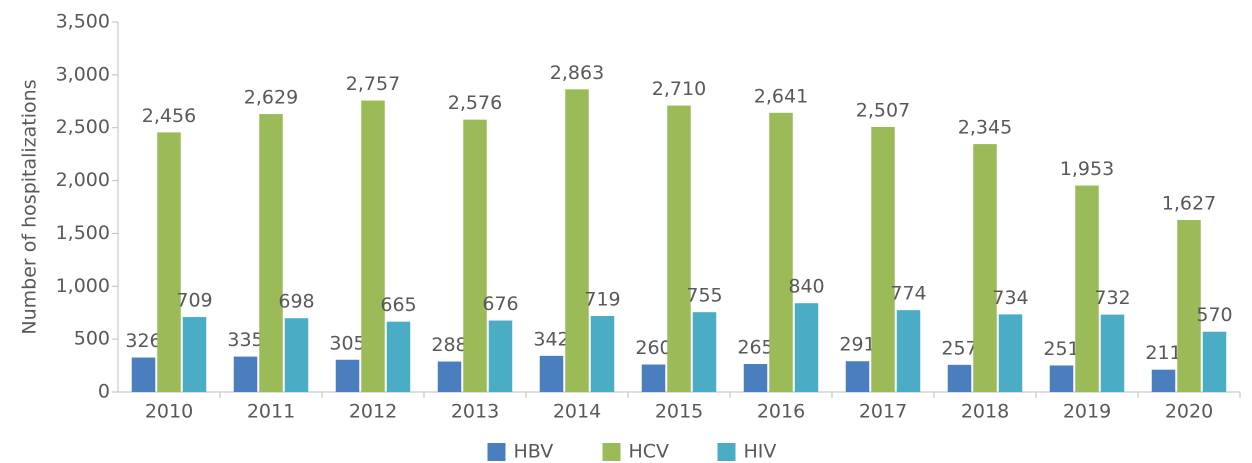 This screenshot has height=463, width=1252. What do you see at coordinates (883, 110) in the screenshot?
I see `data-label: 2,507` at bounding box center [883, 110].